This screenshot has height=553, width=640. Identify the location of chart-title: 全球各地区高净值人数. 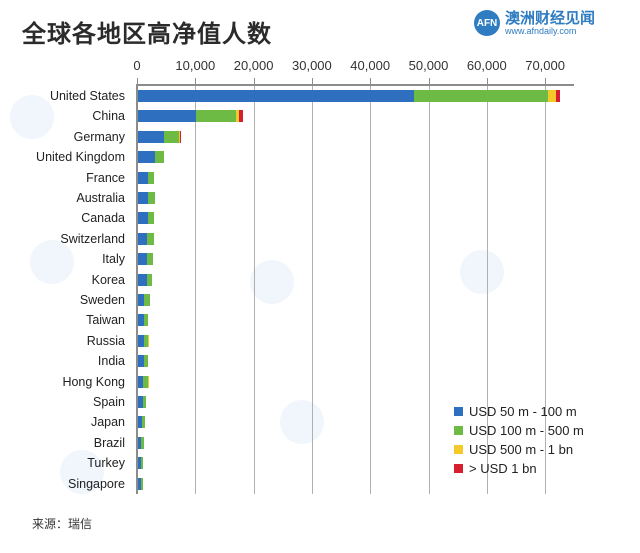
(147, 34).